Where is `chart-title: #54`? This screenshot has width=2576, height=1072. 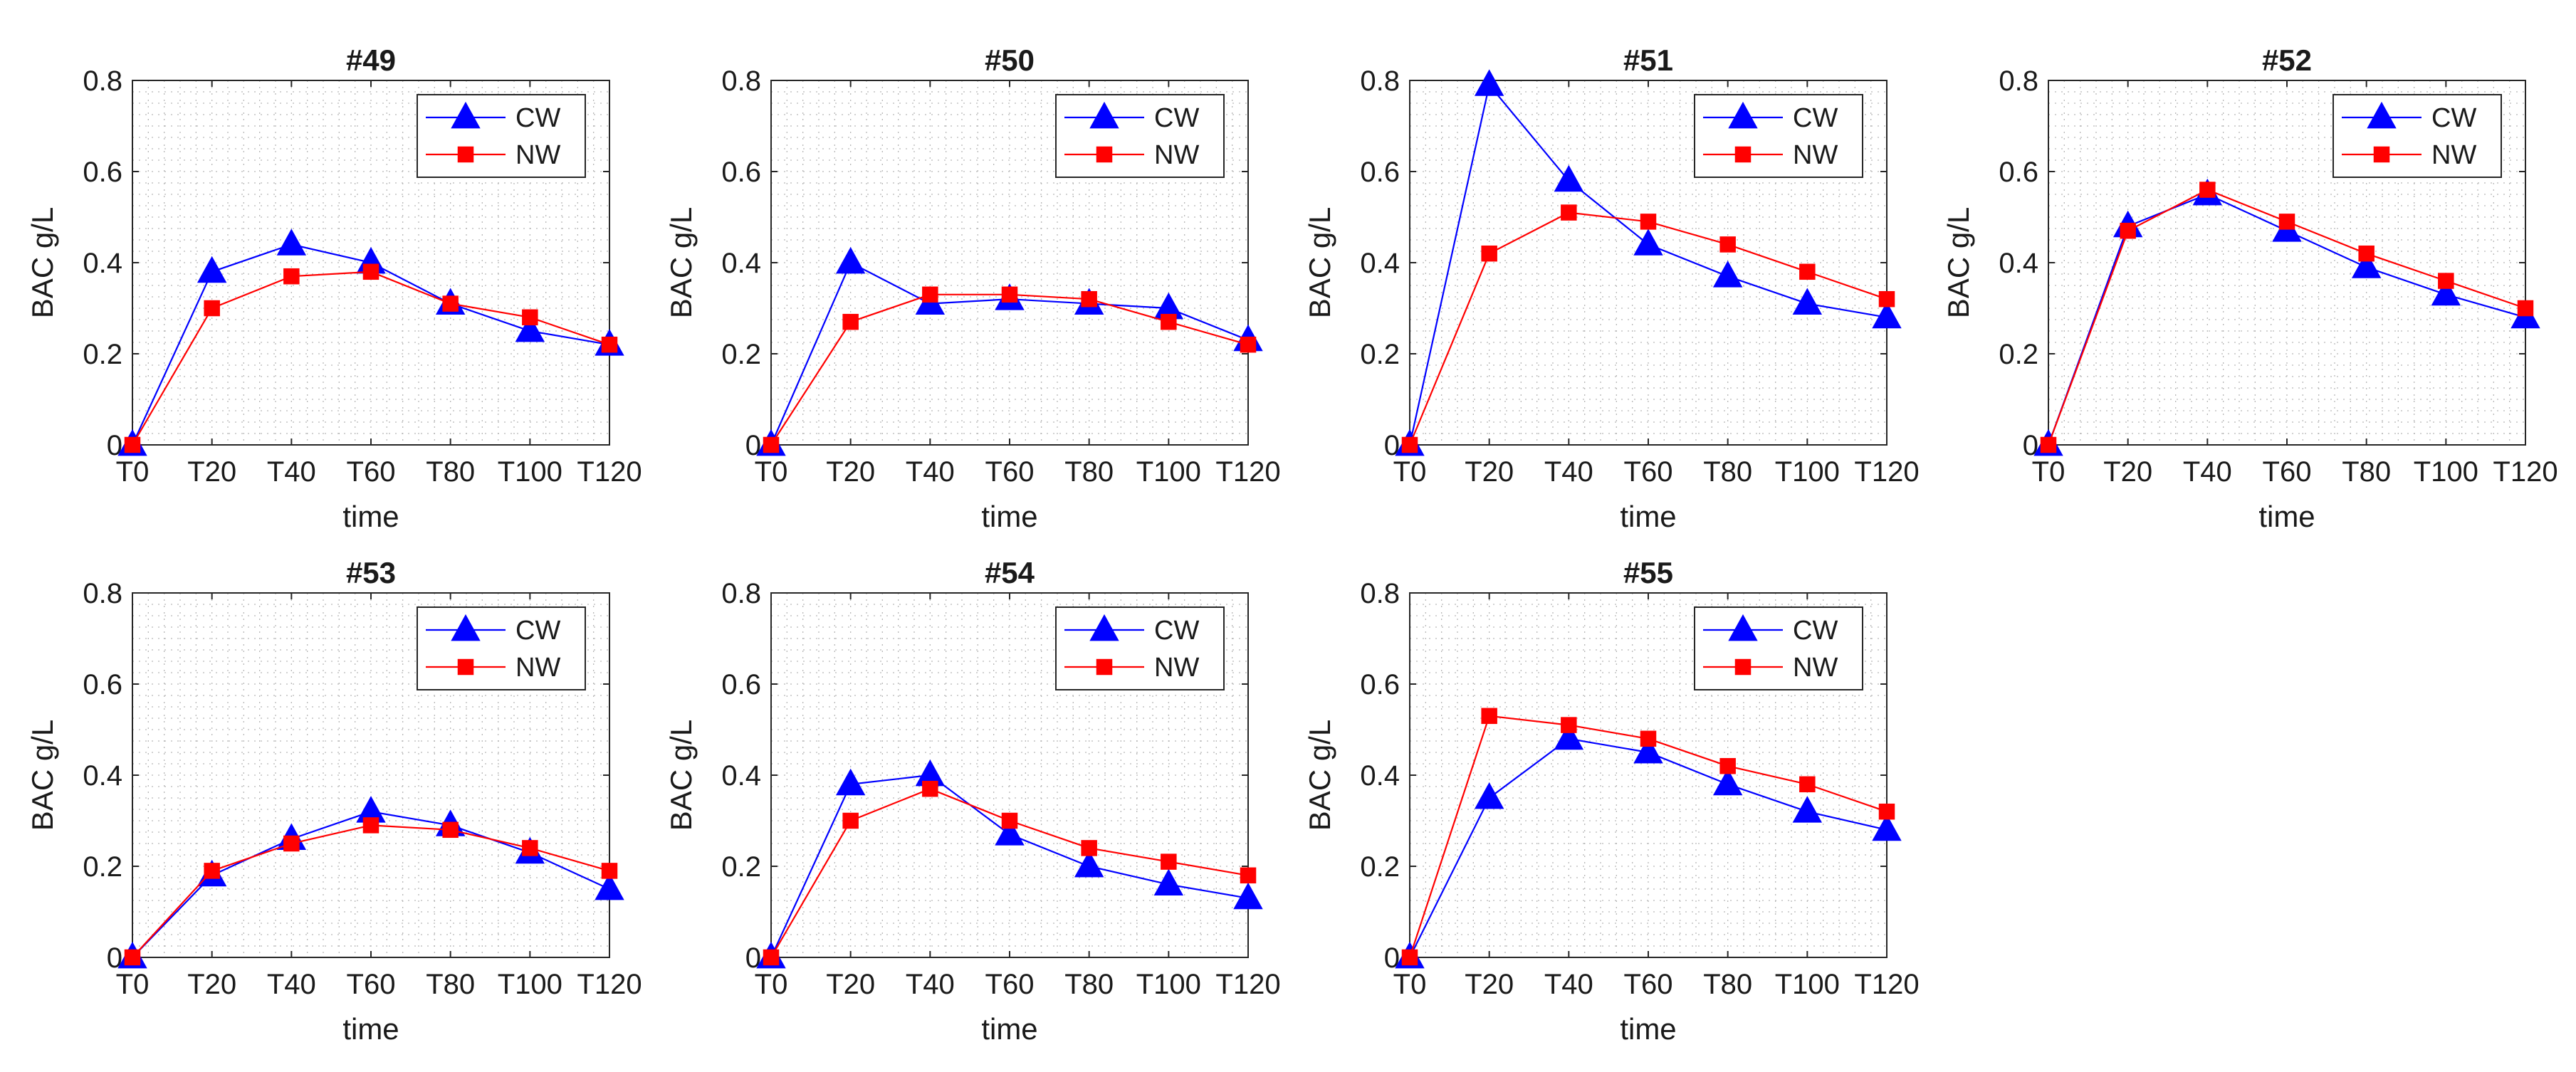 chart-title: #54 is located at coordinates (1010, 573).